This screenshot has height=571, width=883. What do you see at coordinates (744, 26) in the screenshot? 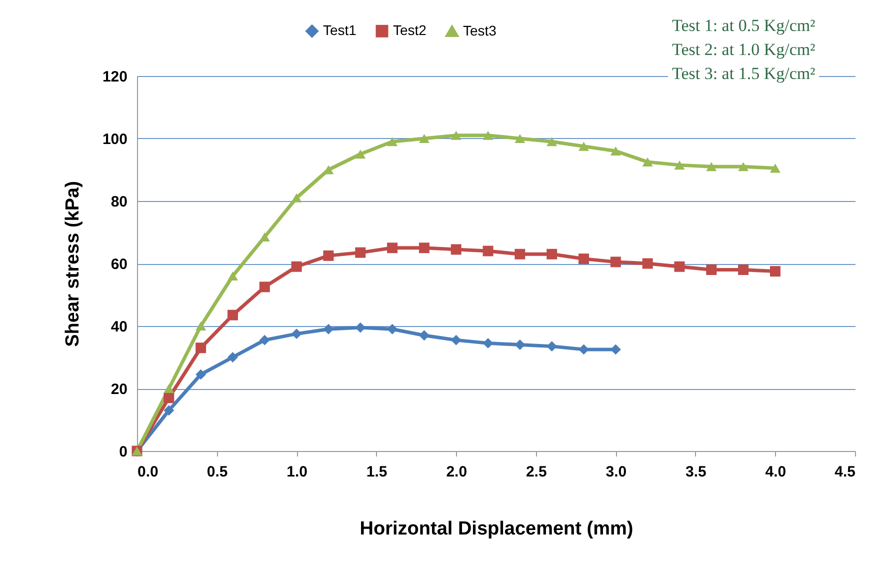
I see `text: Test 1: at 0.5 Kg/cm²` at bounding box center [744, 26].